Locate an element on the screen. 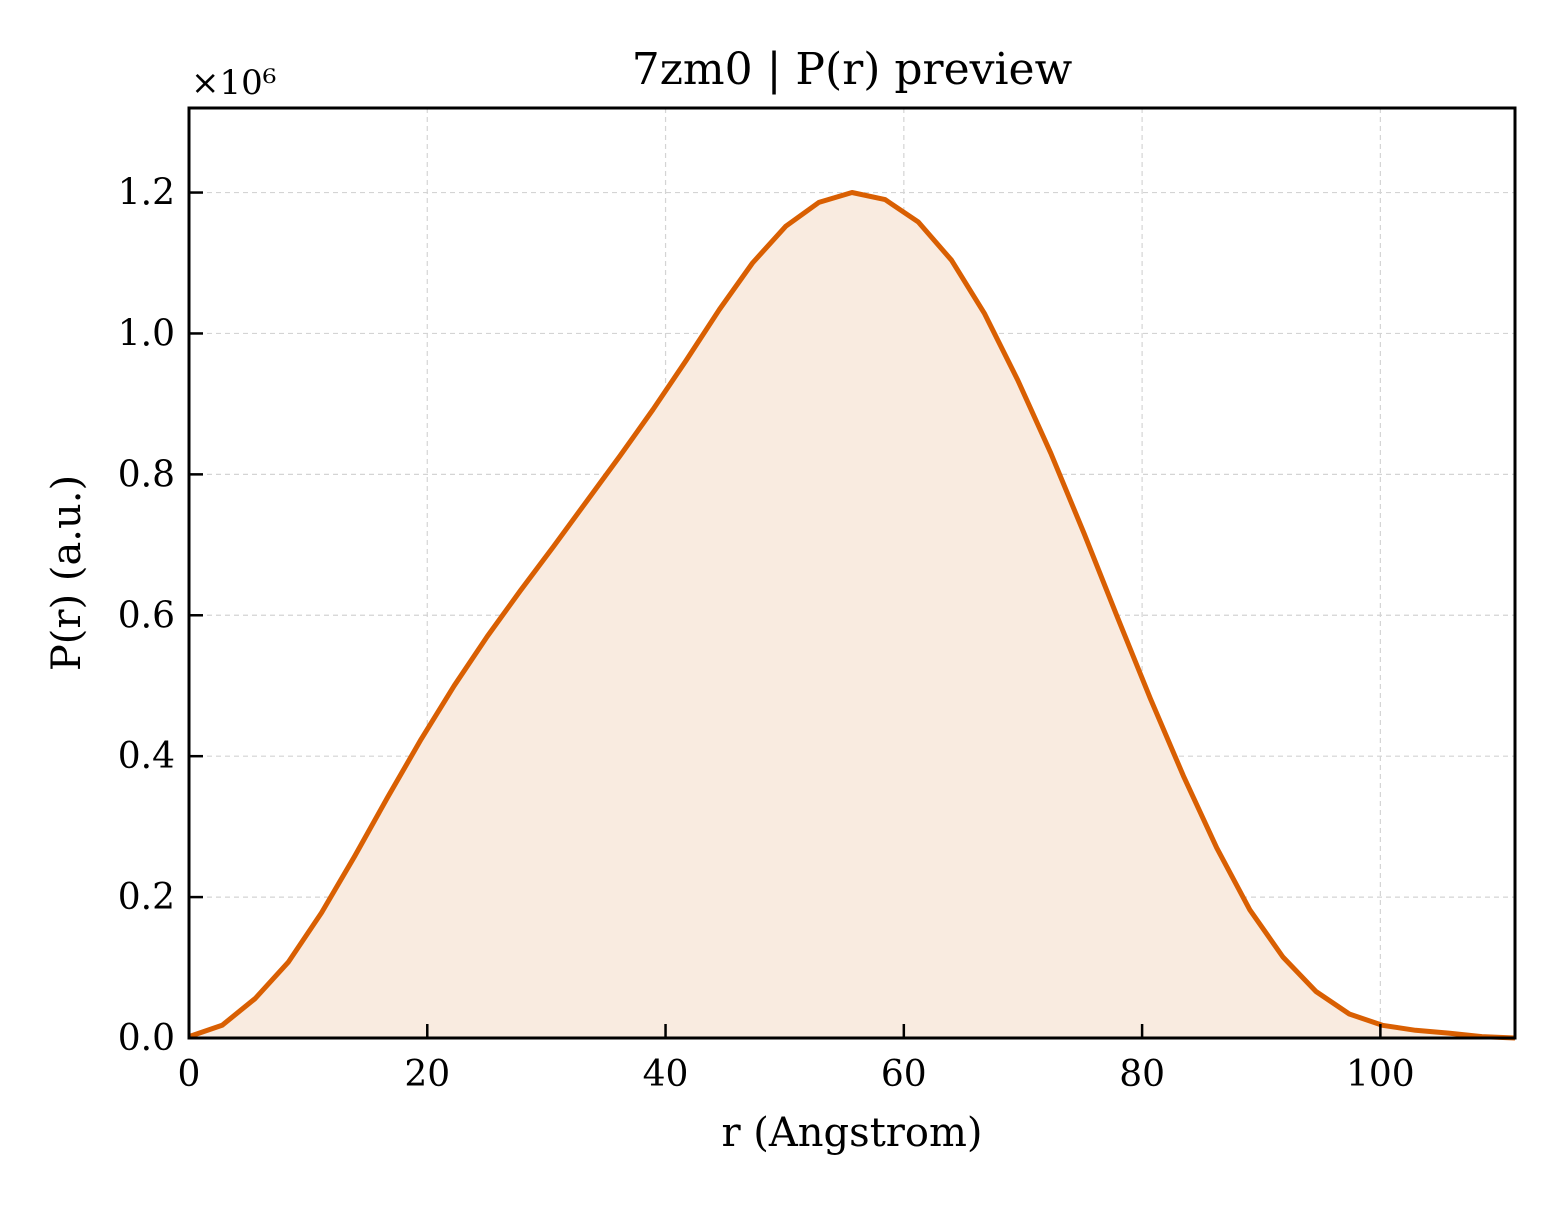 The height and width of the screenshot is (1205, 1560). x-tick-label: 60 is located at coordinates (904, 1074).